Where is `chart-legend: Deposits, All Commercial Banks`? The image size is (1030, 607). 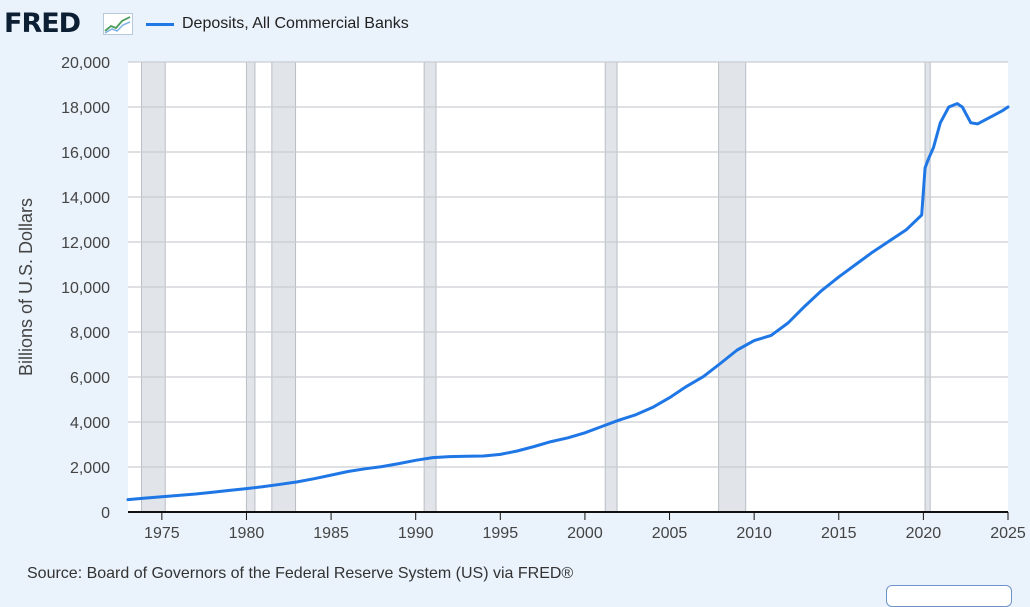 chart-legend: Deposits, All Commercial Banks is located at coordinates (277, 24).